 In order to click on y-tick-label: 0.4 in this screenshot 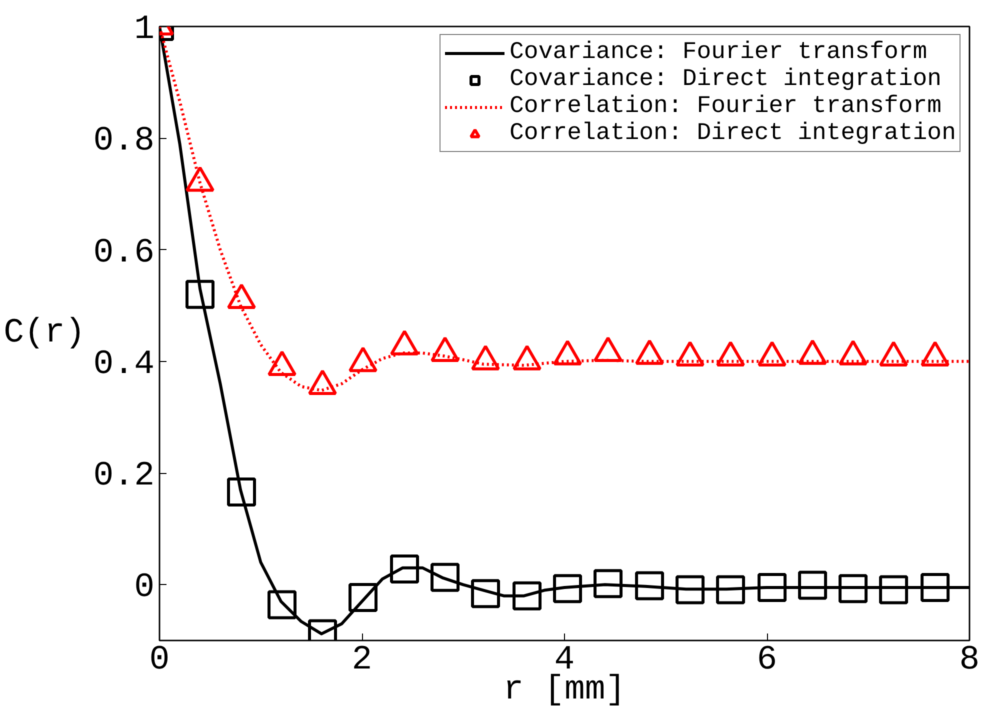, I will do `click(124, 365)`.